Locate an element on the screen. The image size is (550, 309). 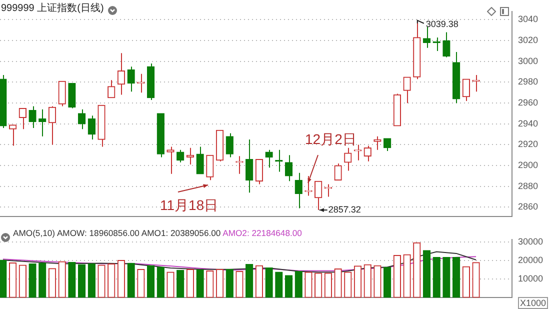
chart-title: AMO(5,10) is located at coordinates (34, 233).